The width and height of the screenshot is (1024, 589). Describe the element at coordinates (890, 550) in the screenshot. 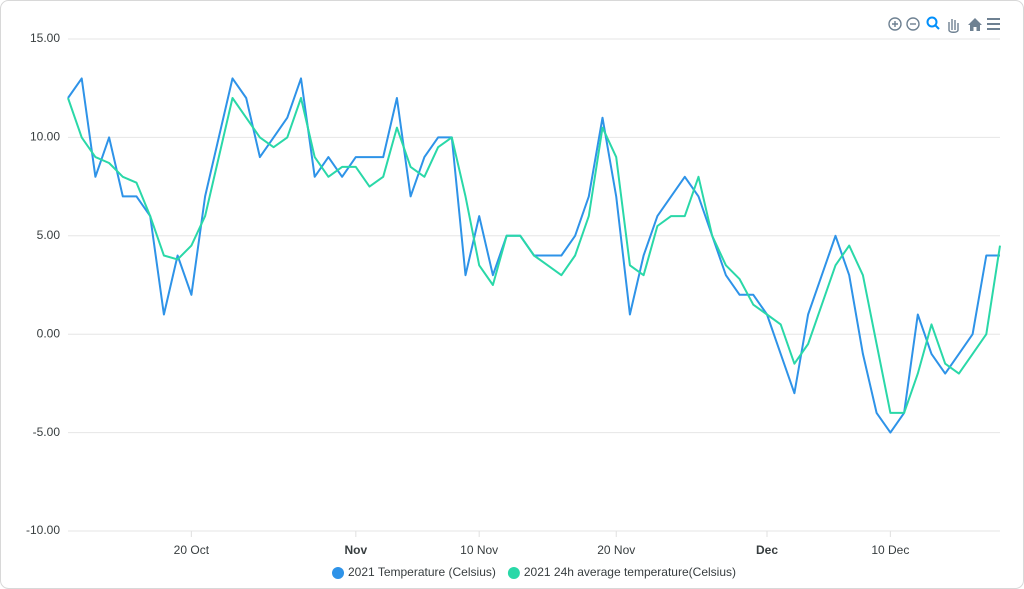

I see `x-tick-label: 10 Dec` at that location.